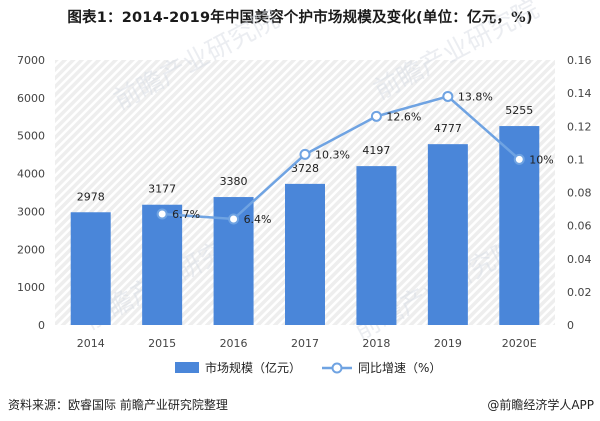 Image resolution: width=600 pixels, height=421 pixels. I want to click on y-left-tick-label: 5000, so click(31, 136).